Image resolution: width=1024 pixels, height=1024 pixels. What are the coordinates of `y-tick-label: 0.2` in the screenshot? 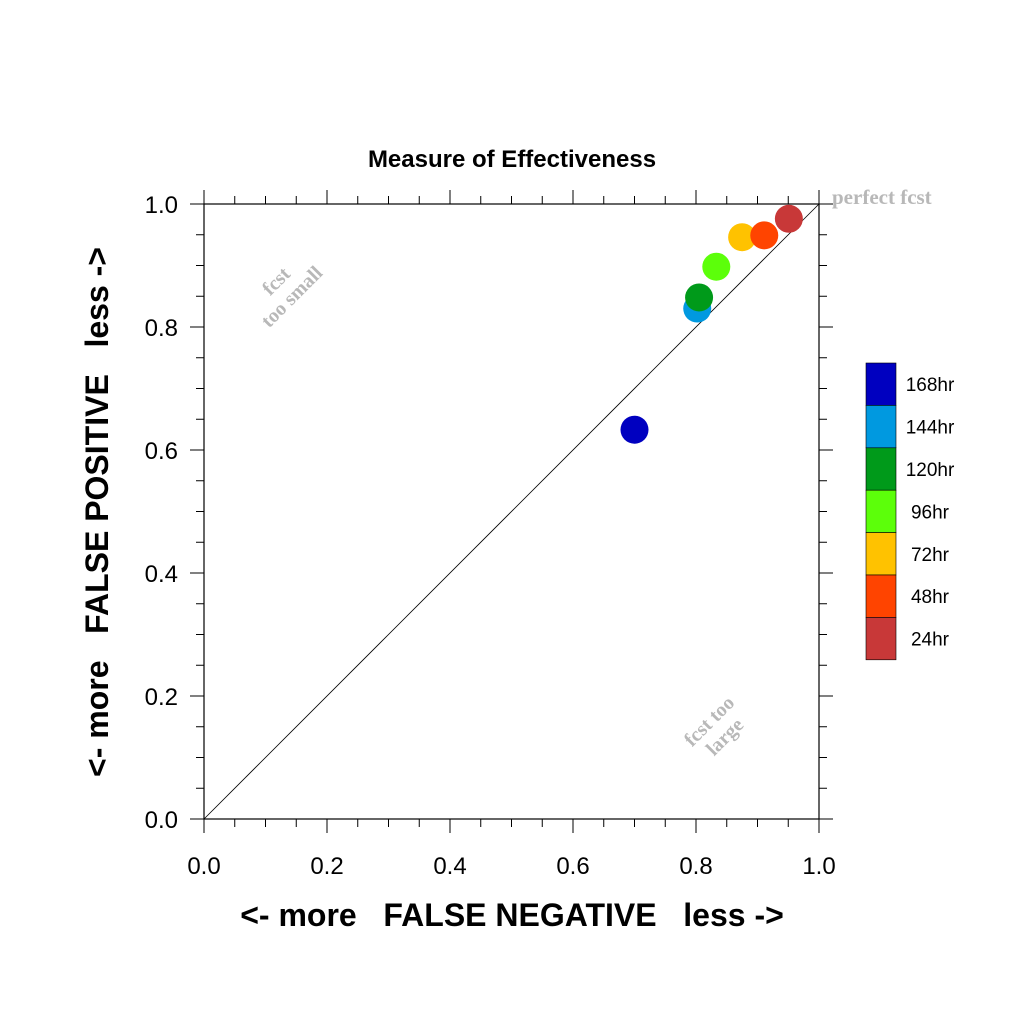 It's located at (161, 697).